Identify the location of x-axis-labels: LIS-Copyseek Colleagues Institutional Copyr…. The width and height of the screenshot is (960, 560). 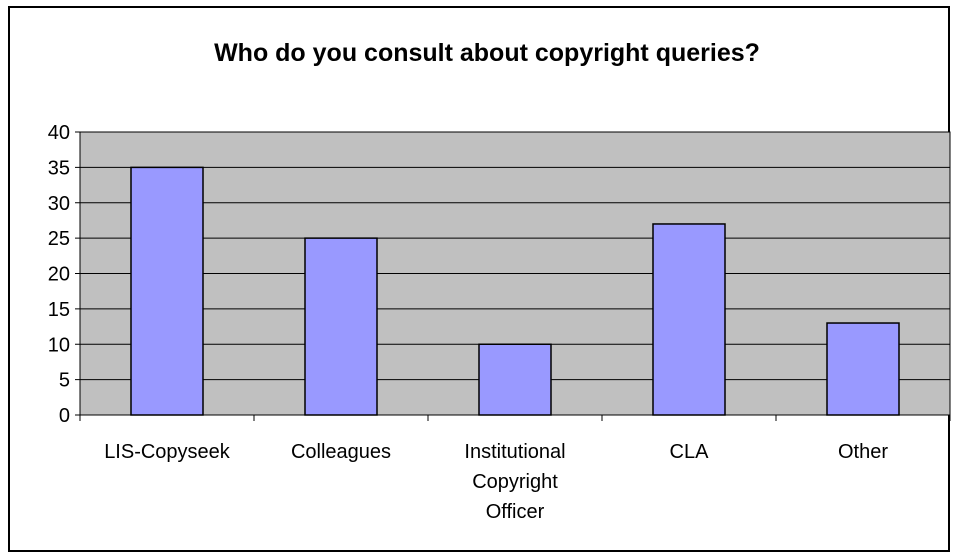
(496, 482).